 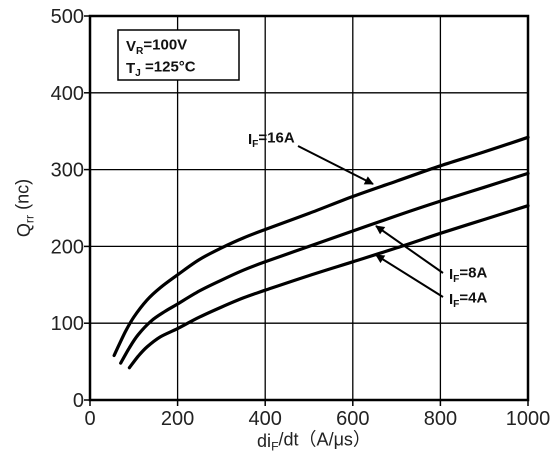 What do you see at coordinates (456, 279) in the screenshot?
I see `series-label-if-8a-sub: F` at bounding box center [456, 279].